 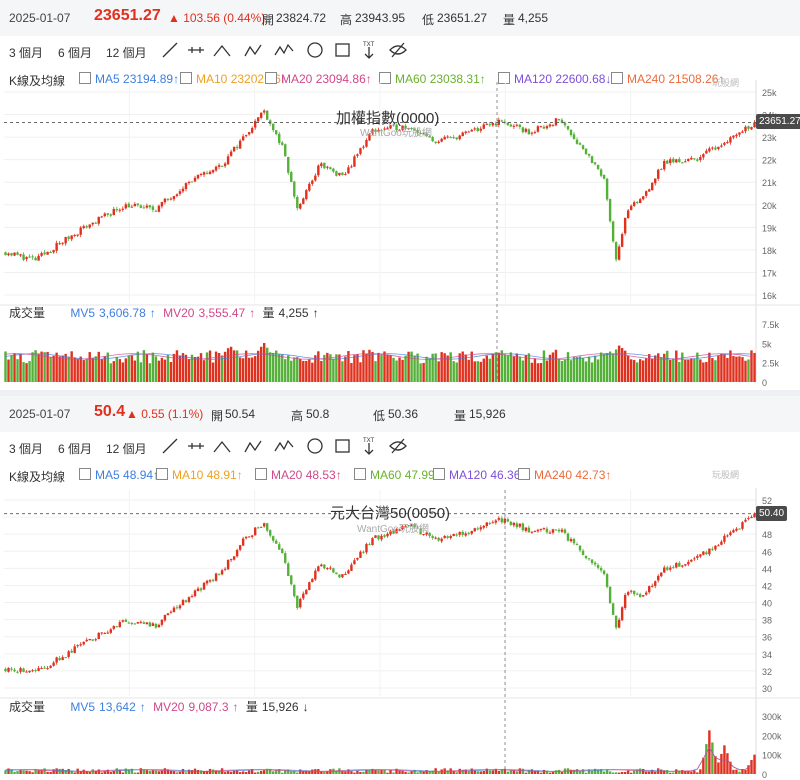 I want to click on ma-legend-item-ma240: MA240 42.73↑, so click(x=564, y=475).